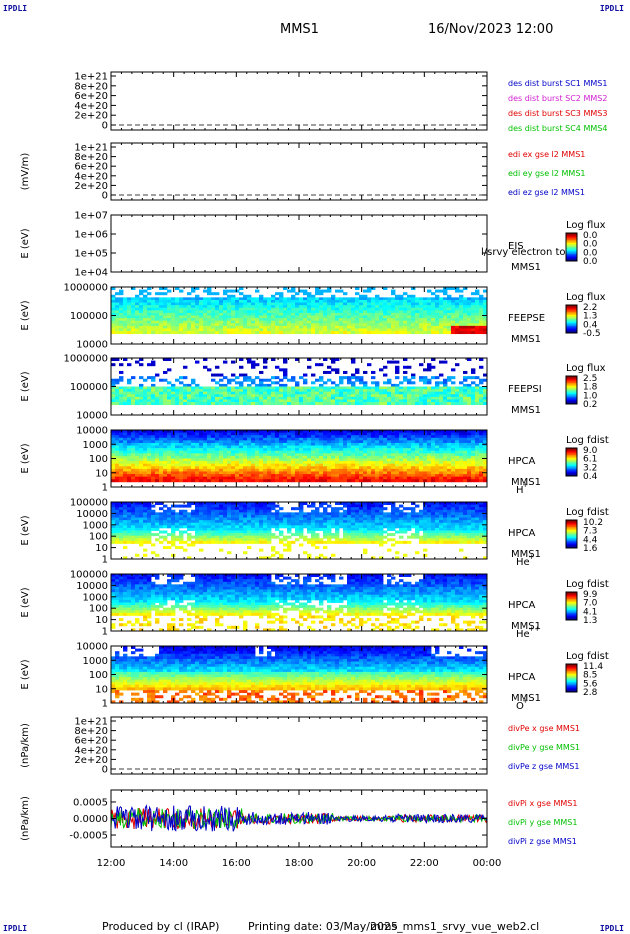  I want to click on hpca-h-y-tick-label: 100, so click(98, 459).